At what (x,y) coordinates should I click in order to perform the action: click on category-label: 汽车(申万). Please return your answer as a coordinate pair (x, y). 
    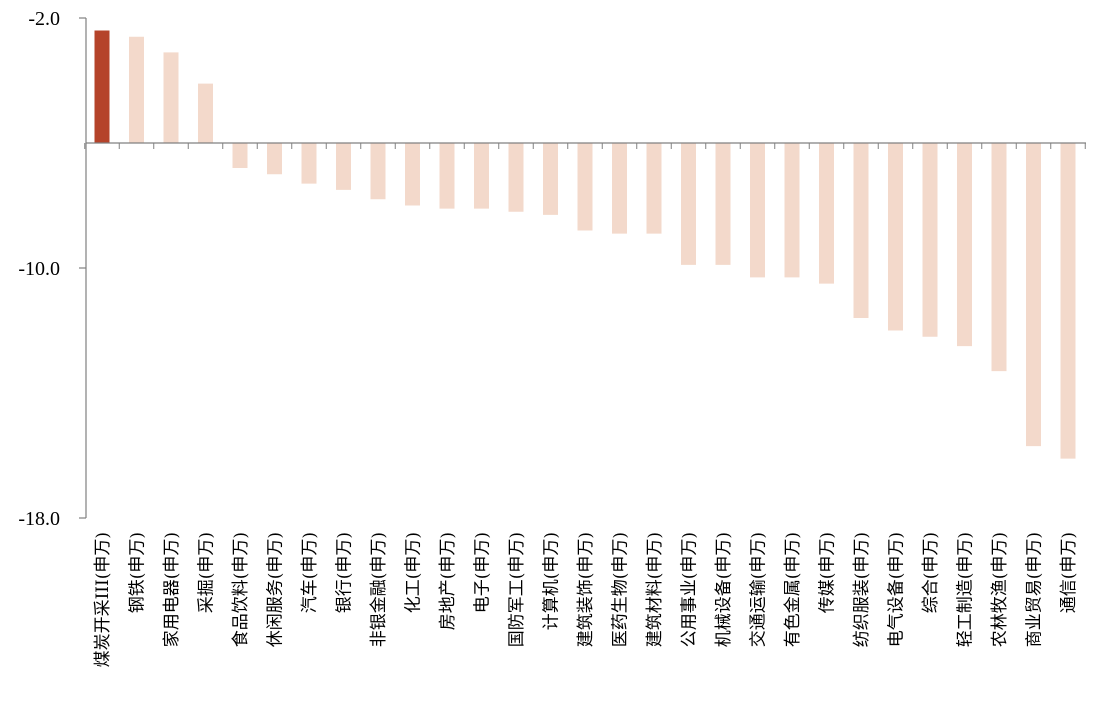
    Looking at the image, I should click on (310, 572).